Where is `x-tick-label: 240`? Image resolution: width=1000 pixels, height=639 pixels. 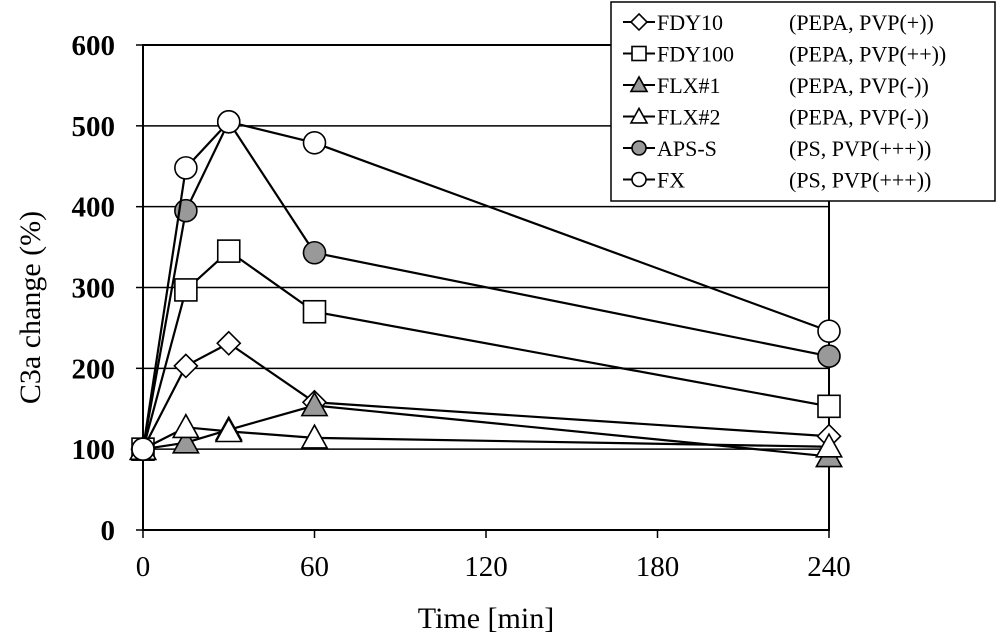 x-tick-label: 240 is located at coordinates (829, 567).